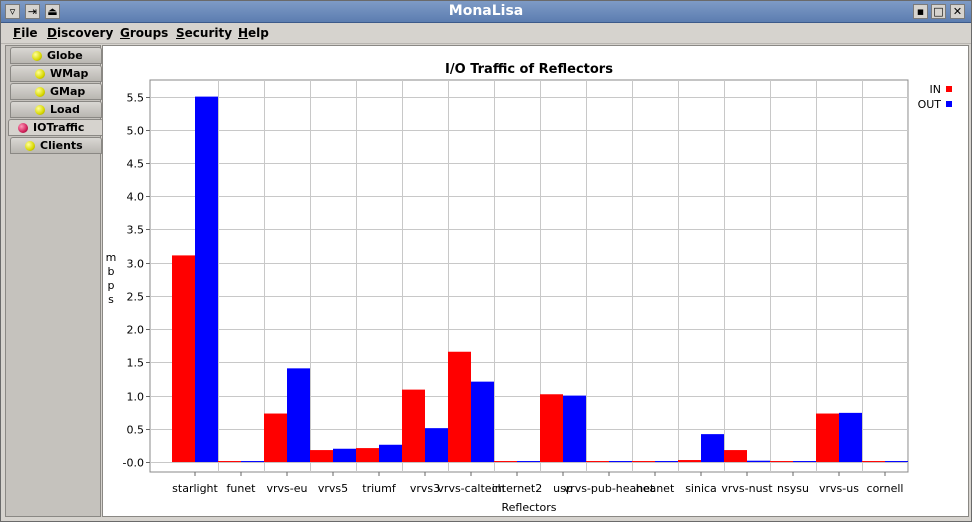 The width and height of the screenshot is (972, 522). I want to click on sidebar-tab-load: Load, so click(56, 109).